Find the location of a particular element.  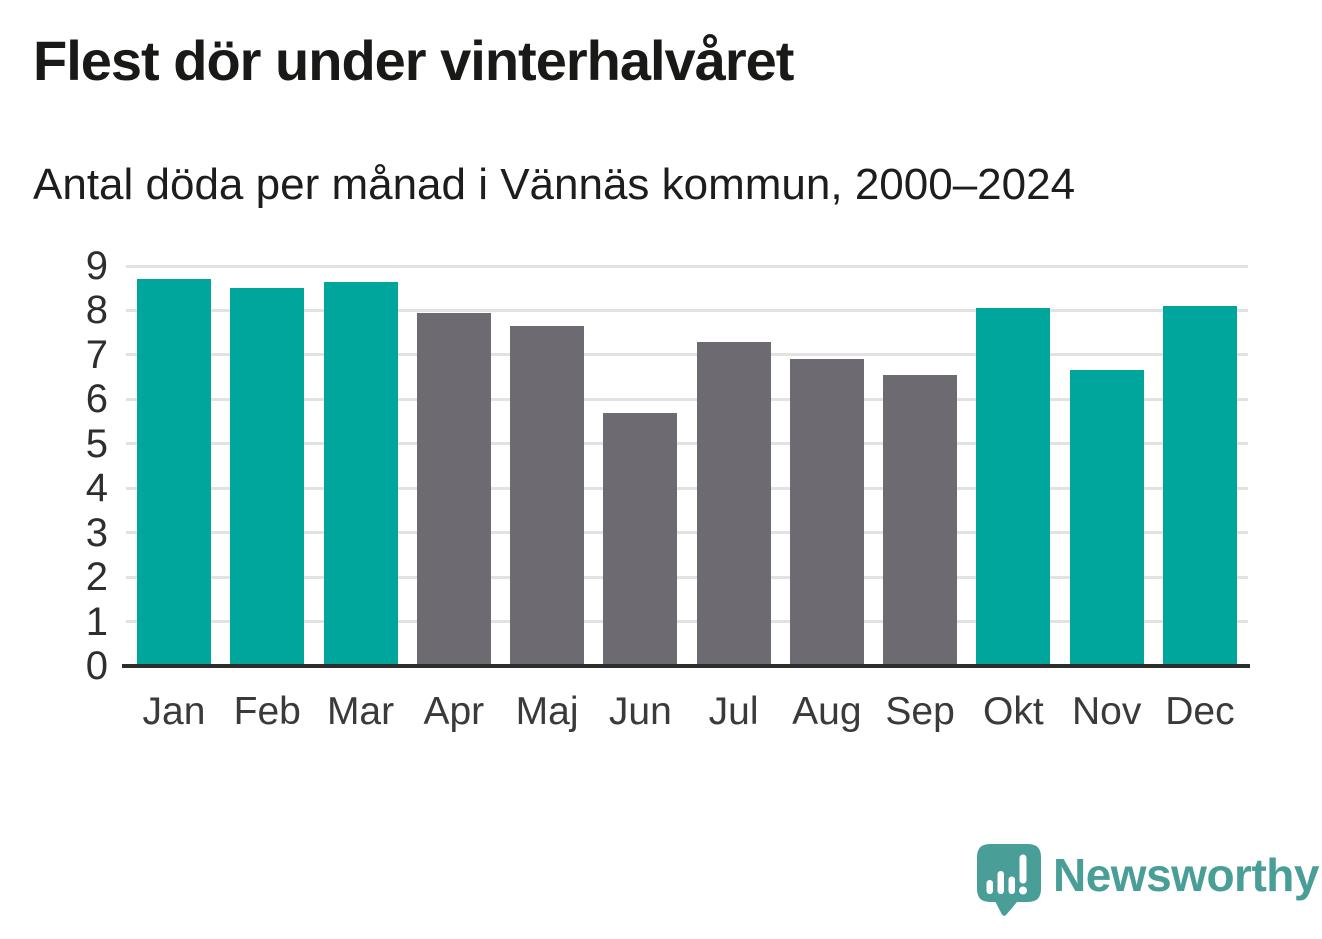

y-axis-tick-label-6: 6 is located at coordinates (96, 399).